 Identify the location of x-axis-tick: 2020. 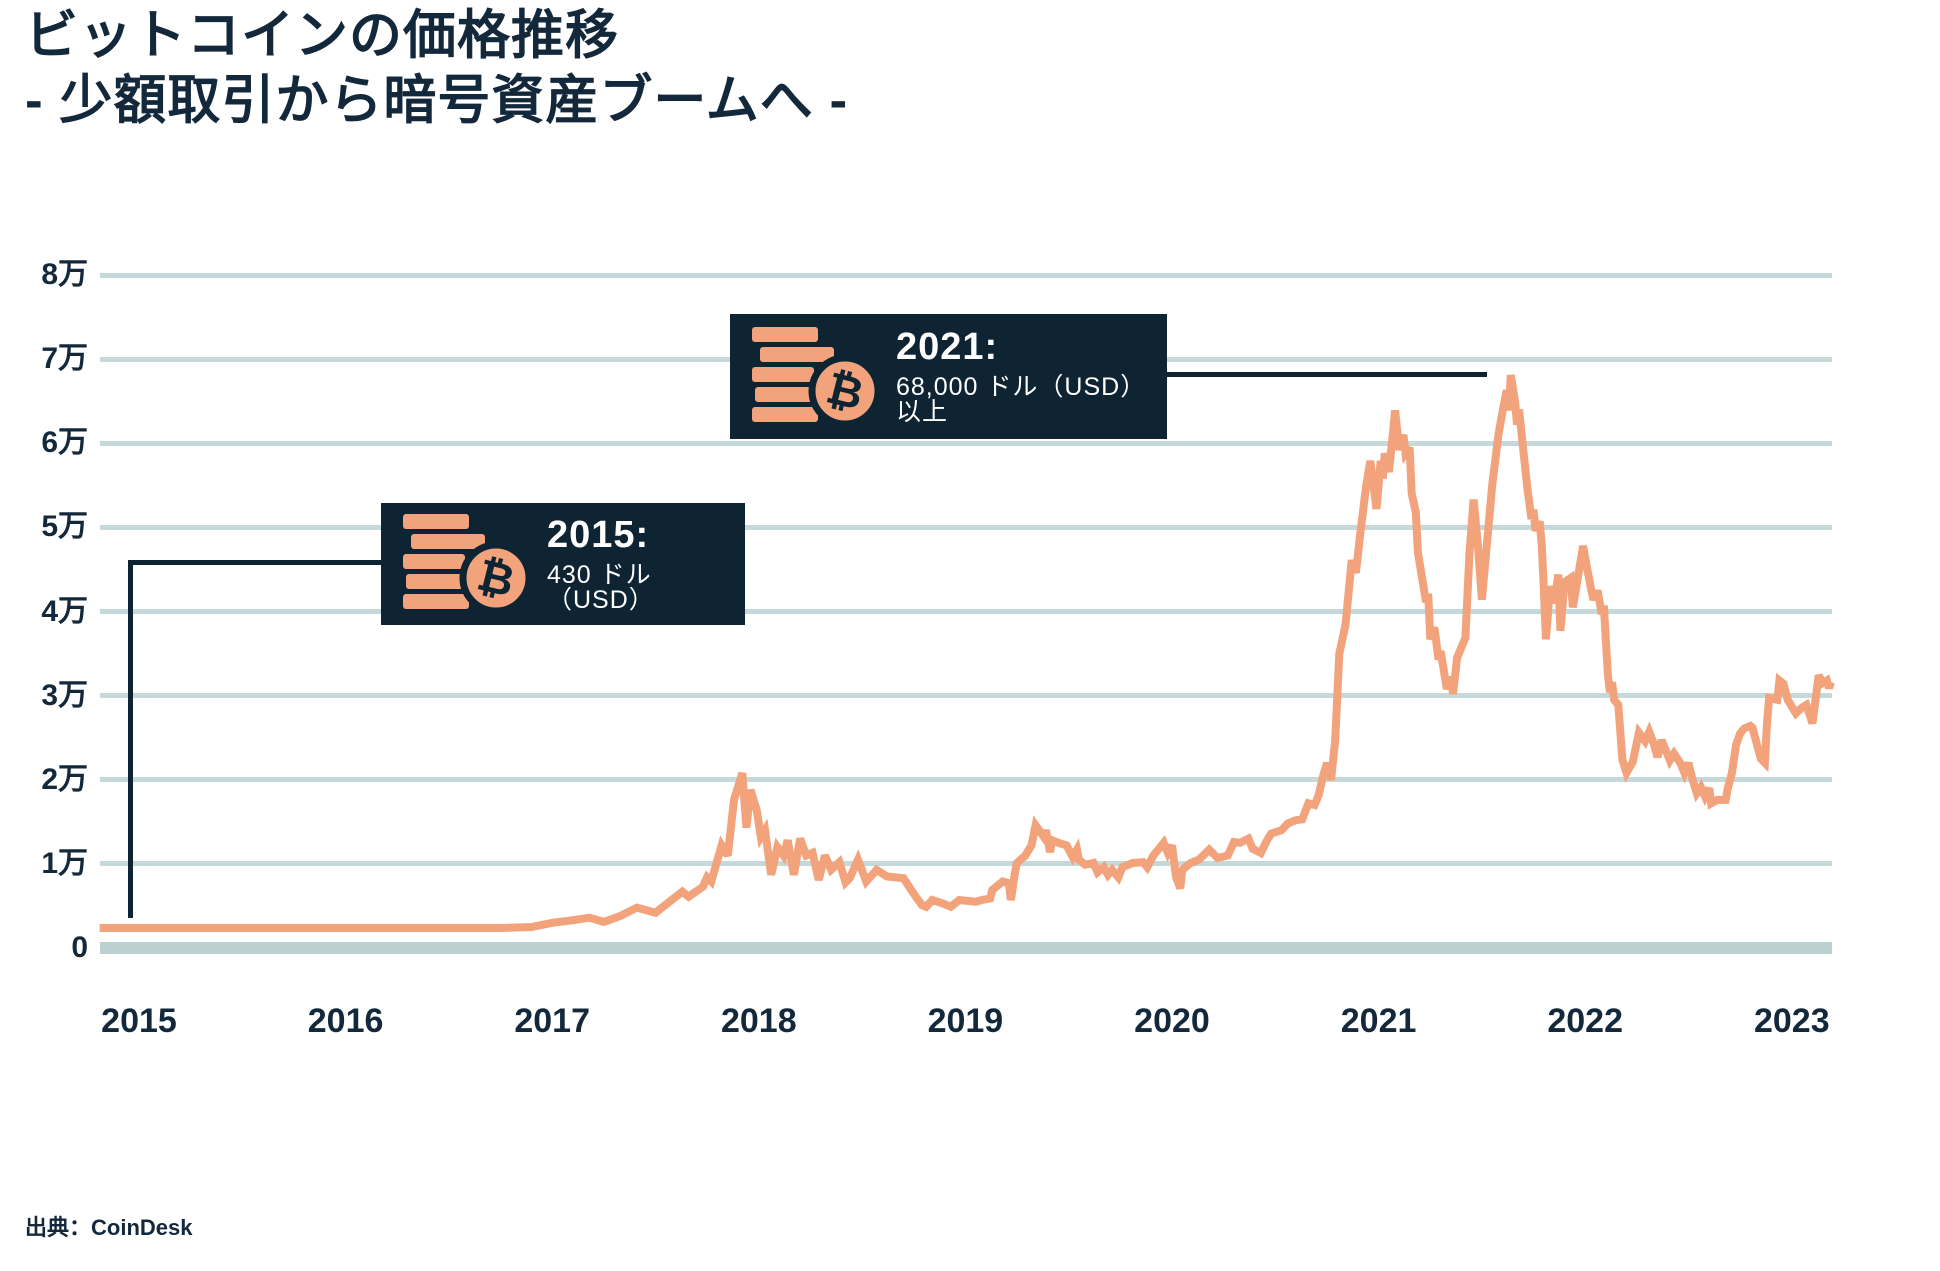
(1172, 1021).